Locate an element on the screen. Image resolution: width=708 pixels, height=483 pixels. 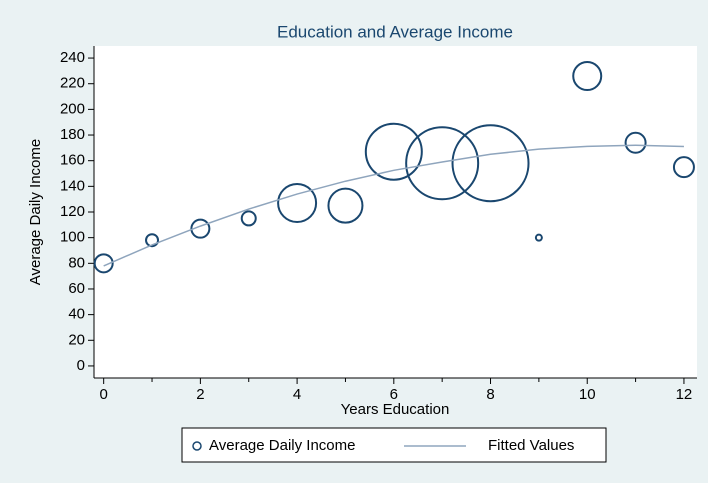
legend-marker is located at coordinates (197, 446).